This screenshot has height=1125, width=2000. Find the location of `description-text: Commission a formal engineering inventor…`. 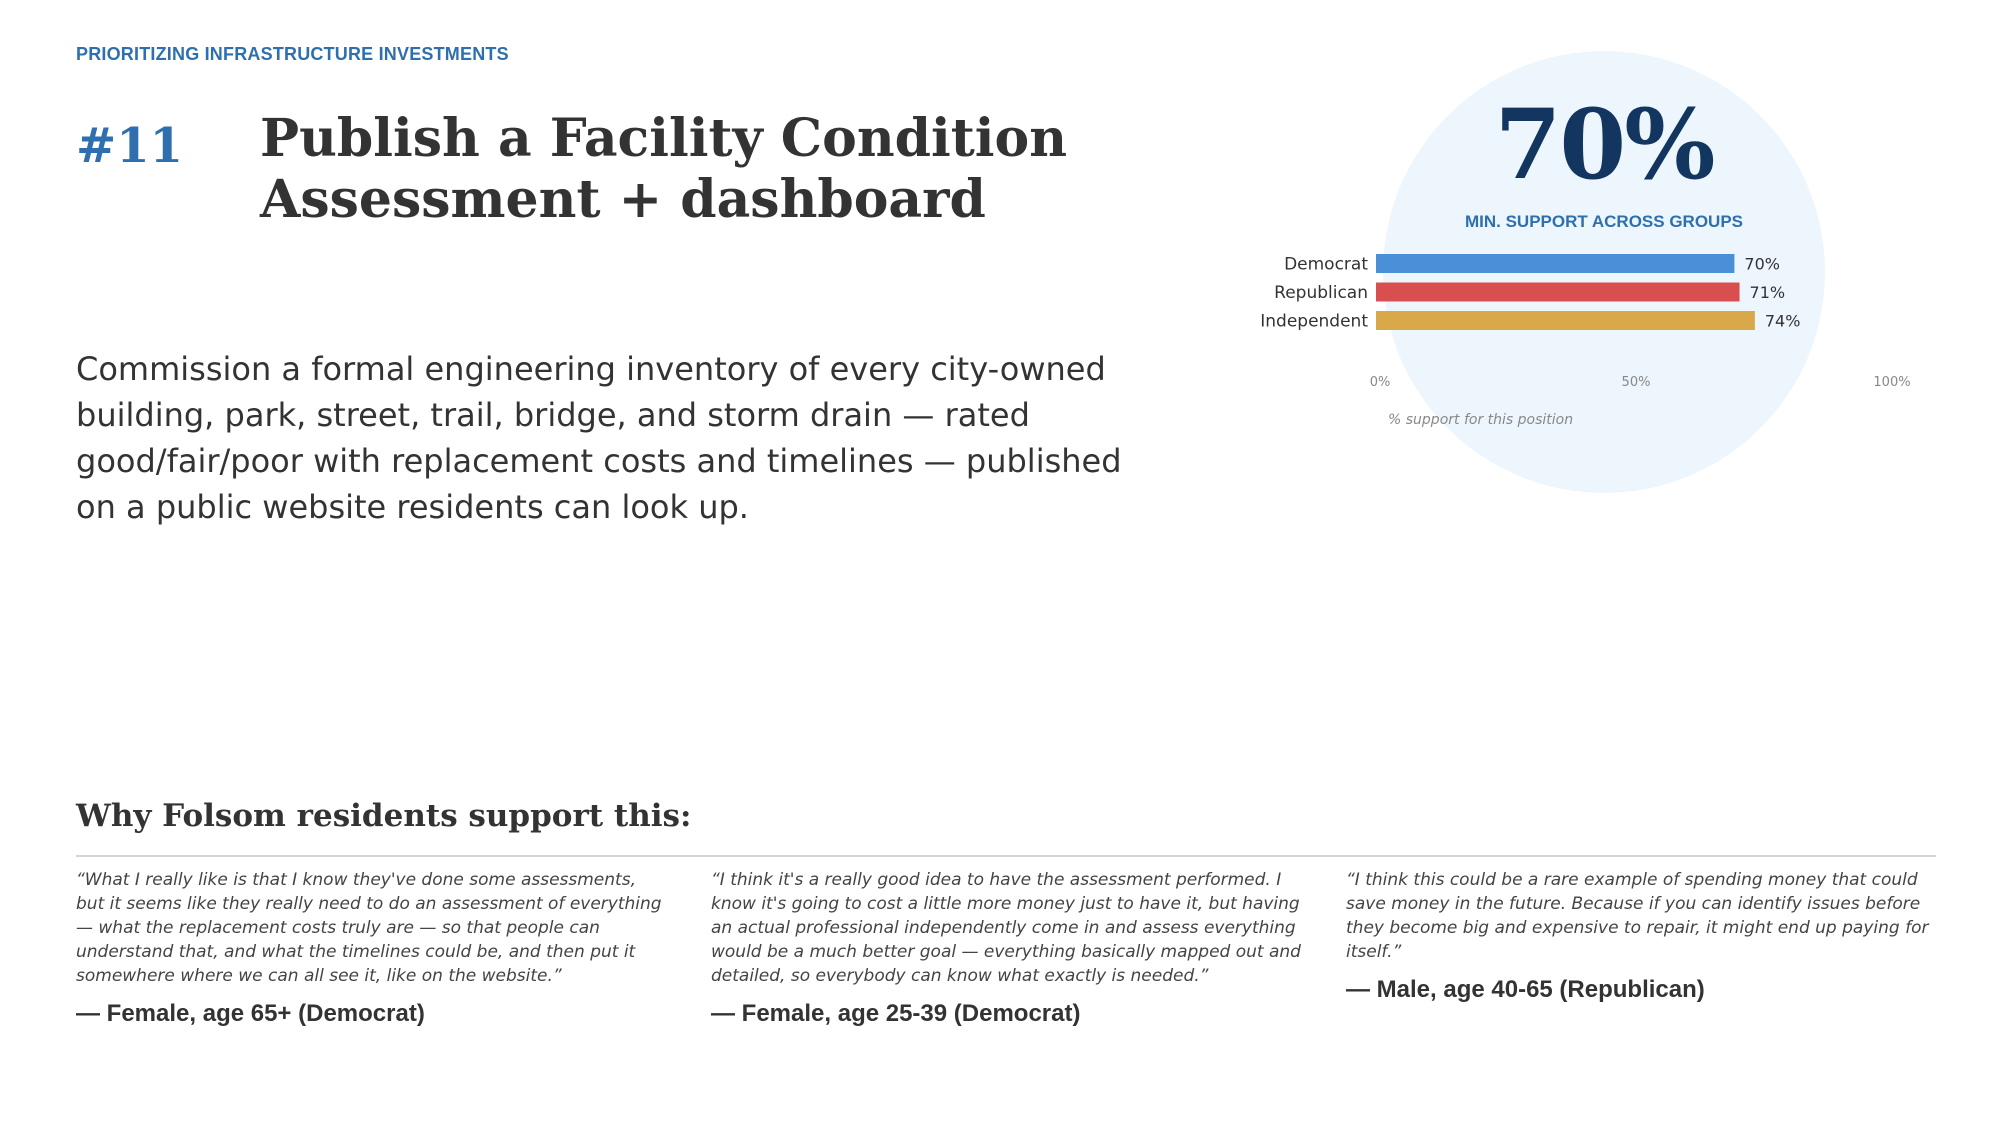

description-text: Commission a formal engineering inventor… is located at coordinates (599, 438).